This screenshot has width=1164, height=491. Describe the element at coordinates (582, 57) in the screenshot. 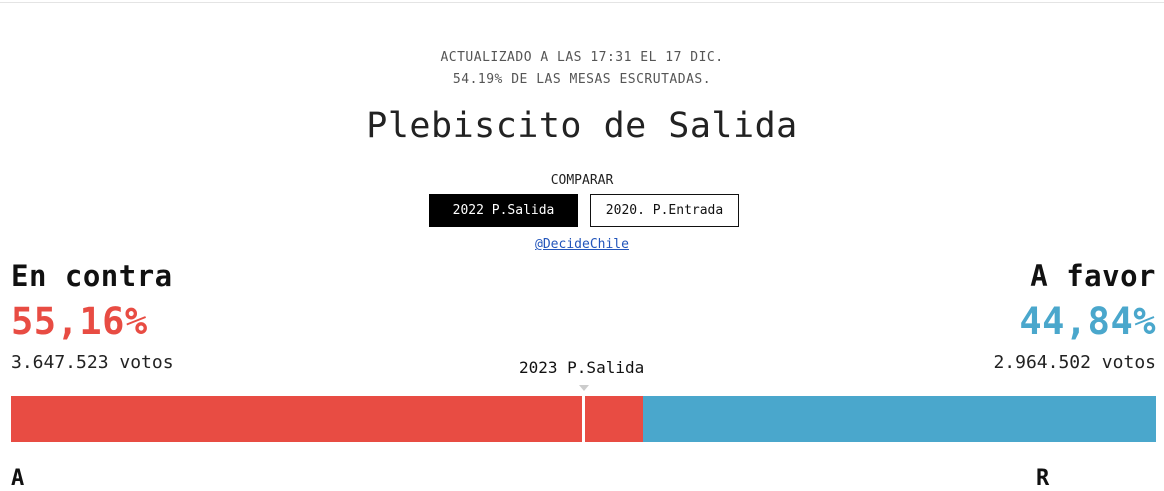

I see `update-timestamp: ACTUALIZADO A LAS 17:31 EL 17 DIC.` at that location.